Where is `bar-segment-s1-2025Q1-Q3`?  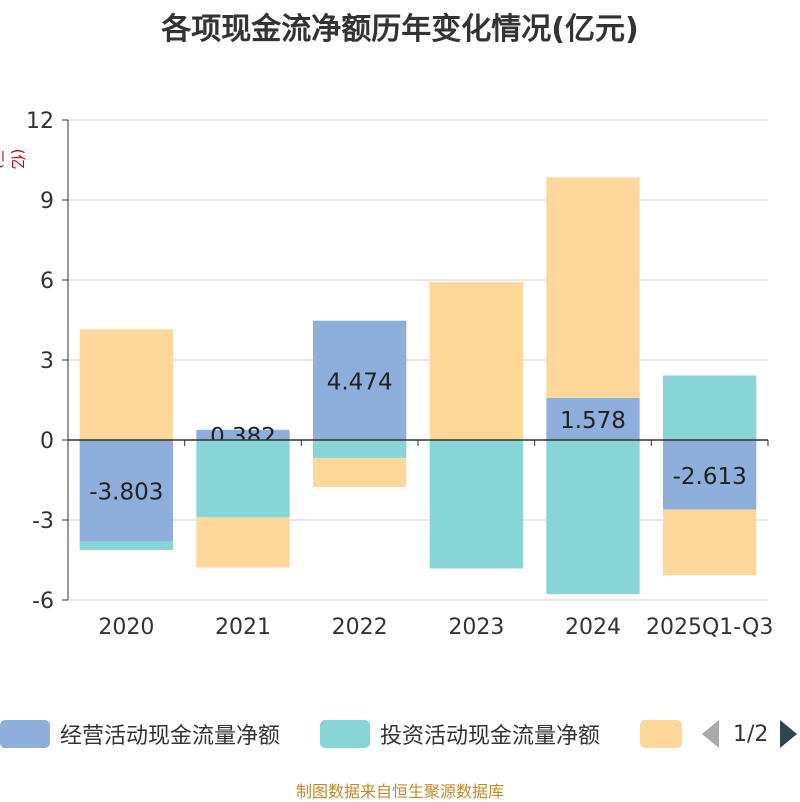 bar-segment-s1-2025Q1-Q3 is located at coordinates (710, 407).